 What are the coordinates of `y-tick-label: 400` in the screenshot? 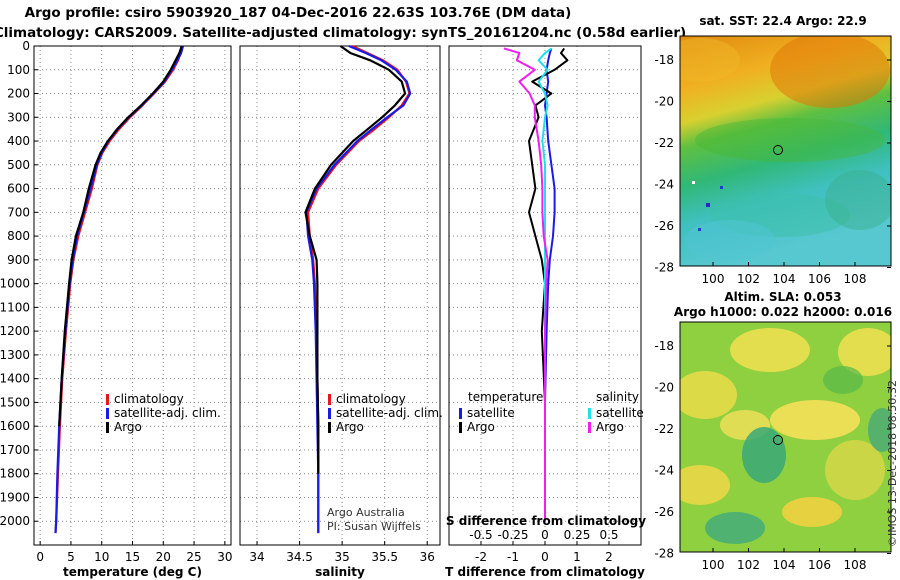 It's located at (18, 141).